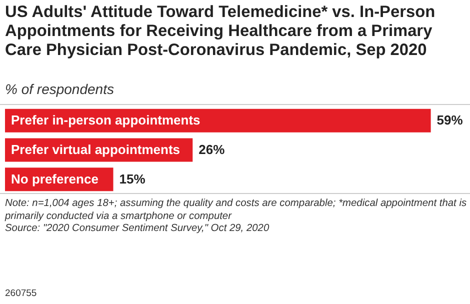  Describe the element at coordinates (137, 229) in the screenshot. I see `source-note: Source: "2020 Consumer Sentiment Survey," Oct 29, 2020` at that location.